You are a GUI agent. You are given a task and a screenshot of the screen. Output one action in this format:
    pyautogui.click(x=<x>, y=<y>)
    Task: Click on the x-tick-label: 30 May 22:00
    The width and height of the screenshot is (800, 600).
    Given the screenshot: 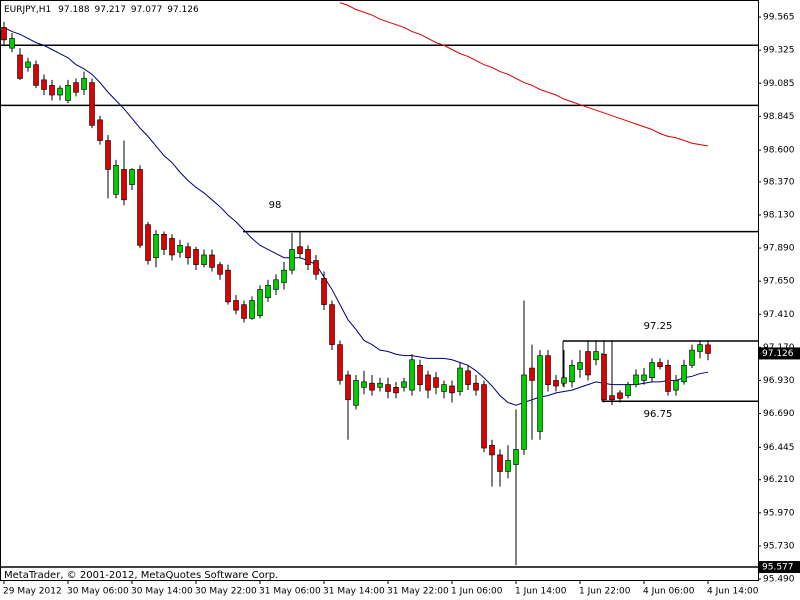 What is the action you would take?
    pyautogui.click(x=226, y=592)
    